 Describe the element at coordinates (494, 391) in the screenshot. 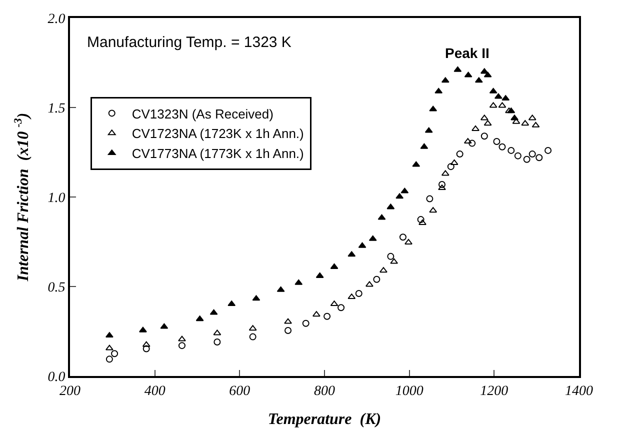

I see `x-tick-label: 1200` at that location.